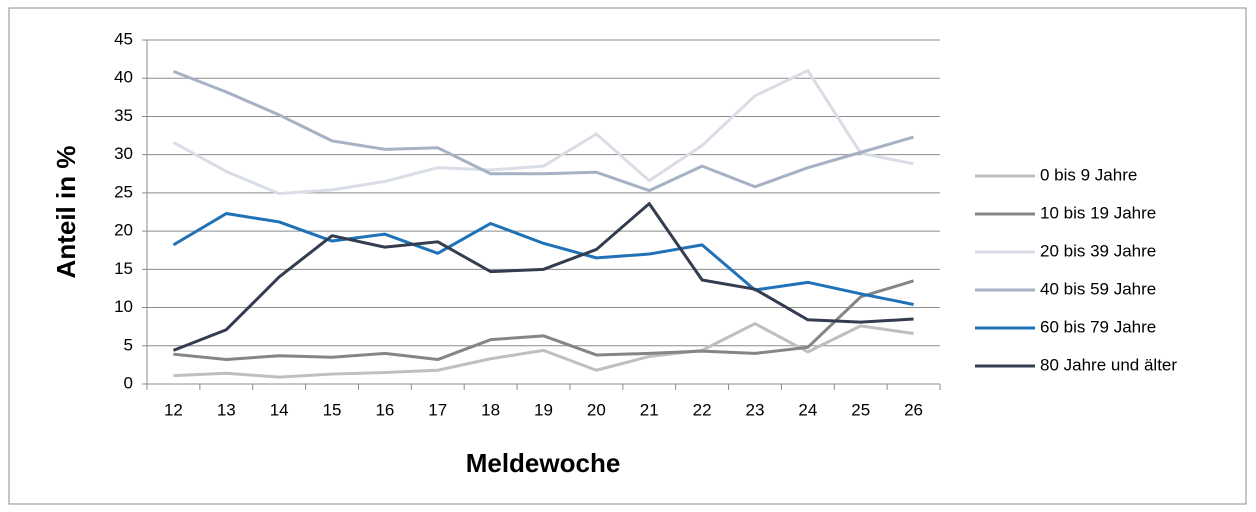 The height and width of the screenshot is (512, 1256). Describe the element at coordinates (543, 463) in the screenshot. I see `x-axis-title: Meldewoche` at that location.